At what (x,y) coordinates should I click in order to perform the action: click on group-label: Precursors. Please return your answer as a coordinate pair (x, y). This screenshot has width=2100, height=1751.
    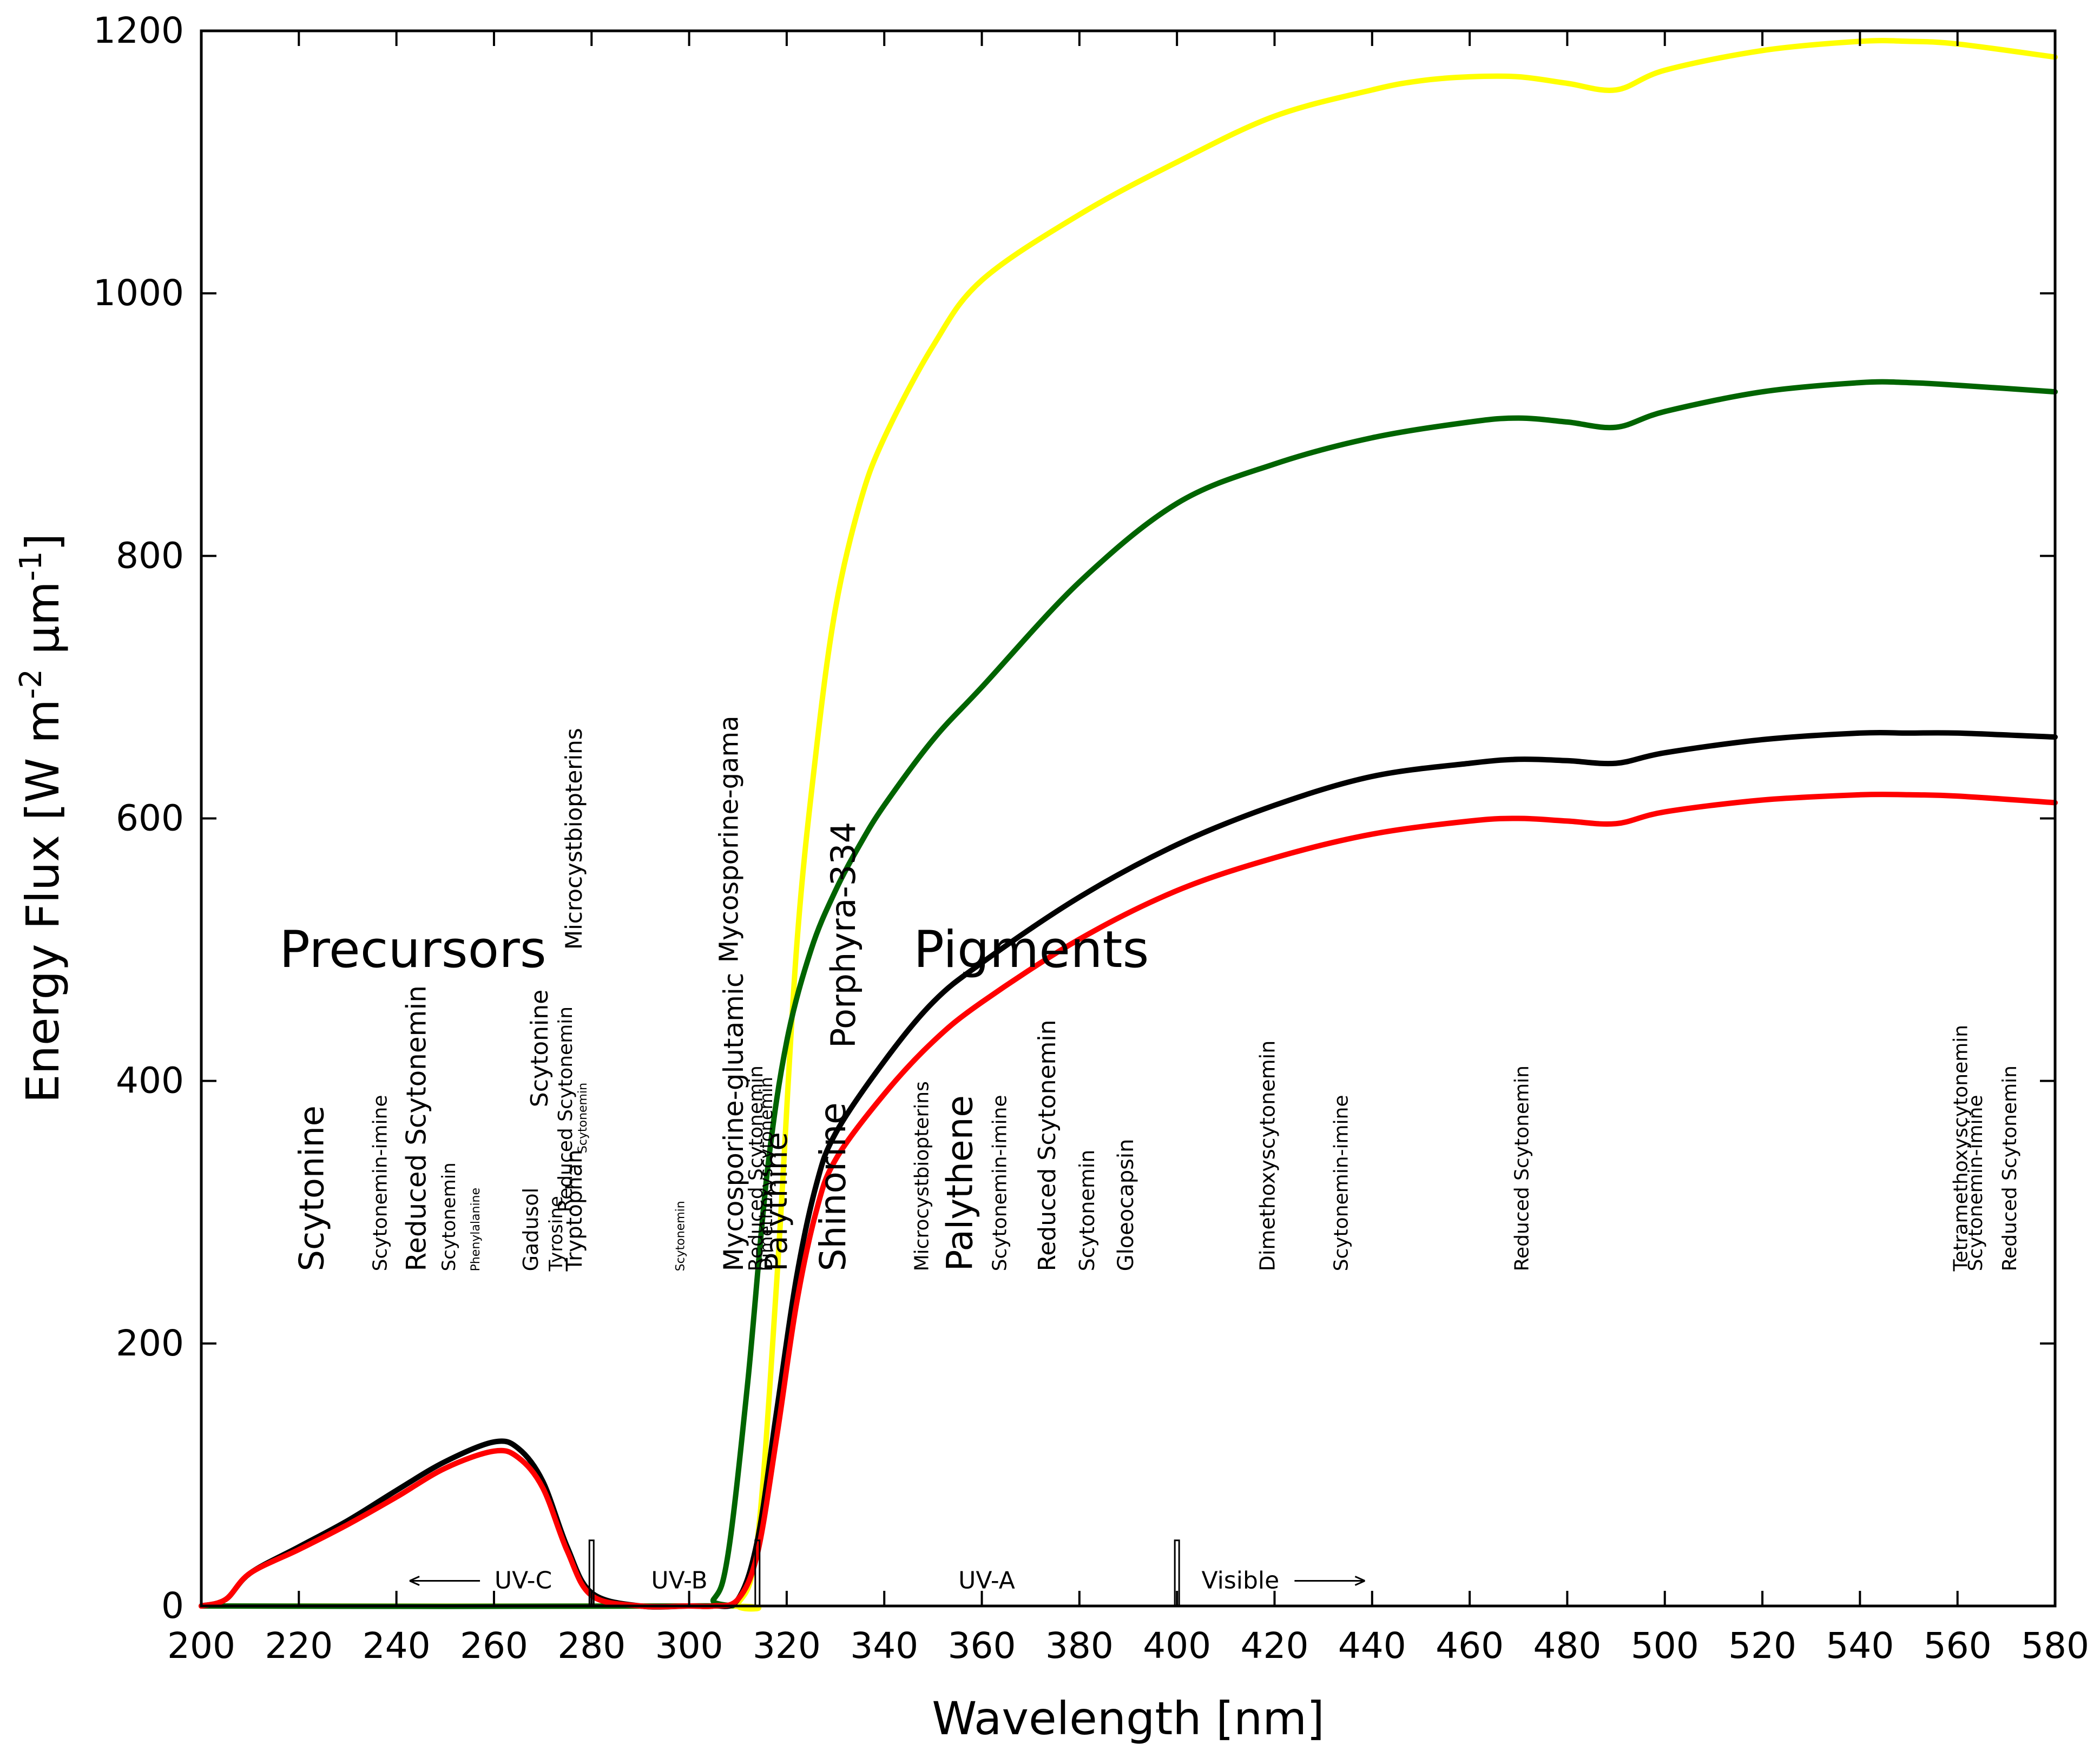
    Looking at the image, I should click on (412, 950).